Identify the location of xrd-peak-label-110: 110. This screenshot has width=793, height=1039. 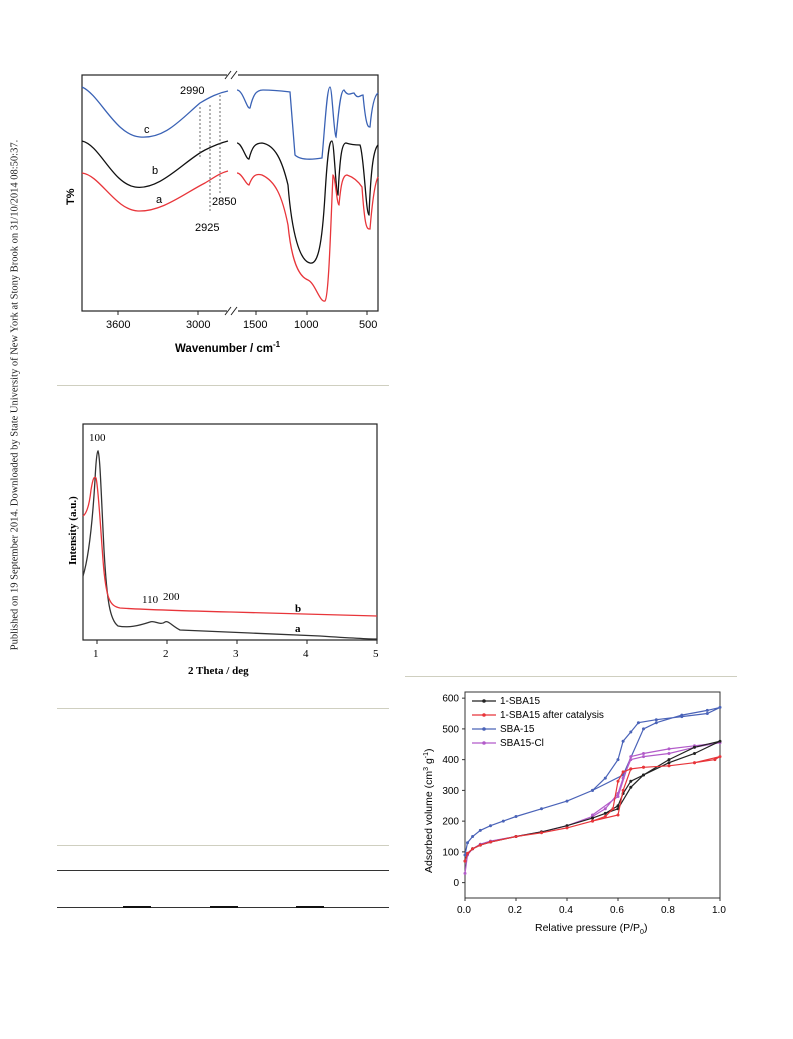
(150, 600).